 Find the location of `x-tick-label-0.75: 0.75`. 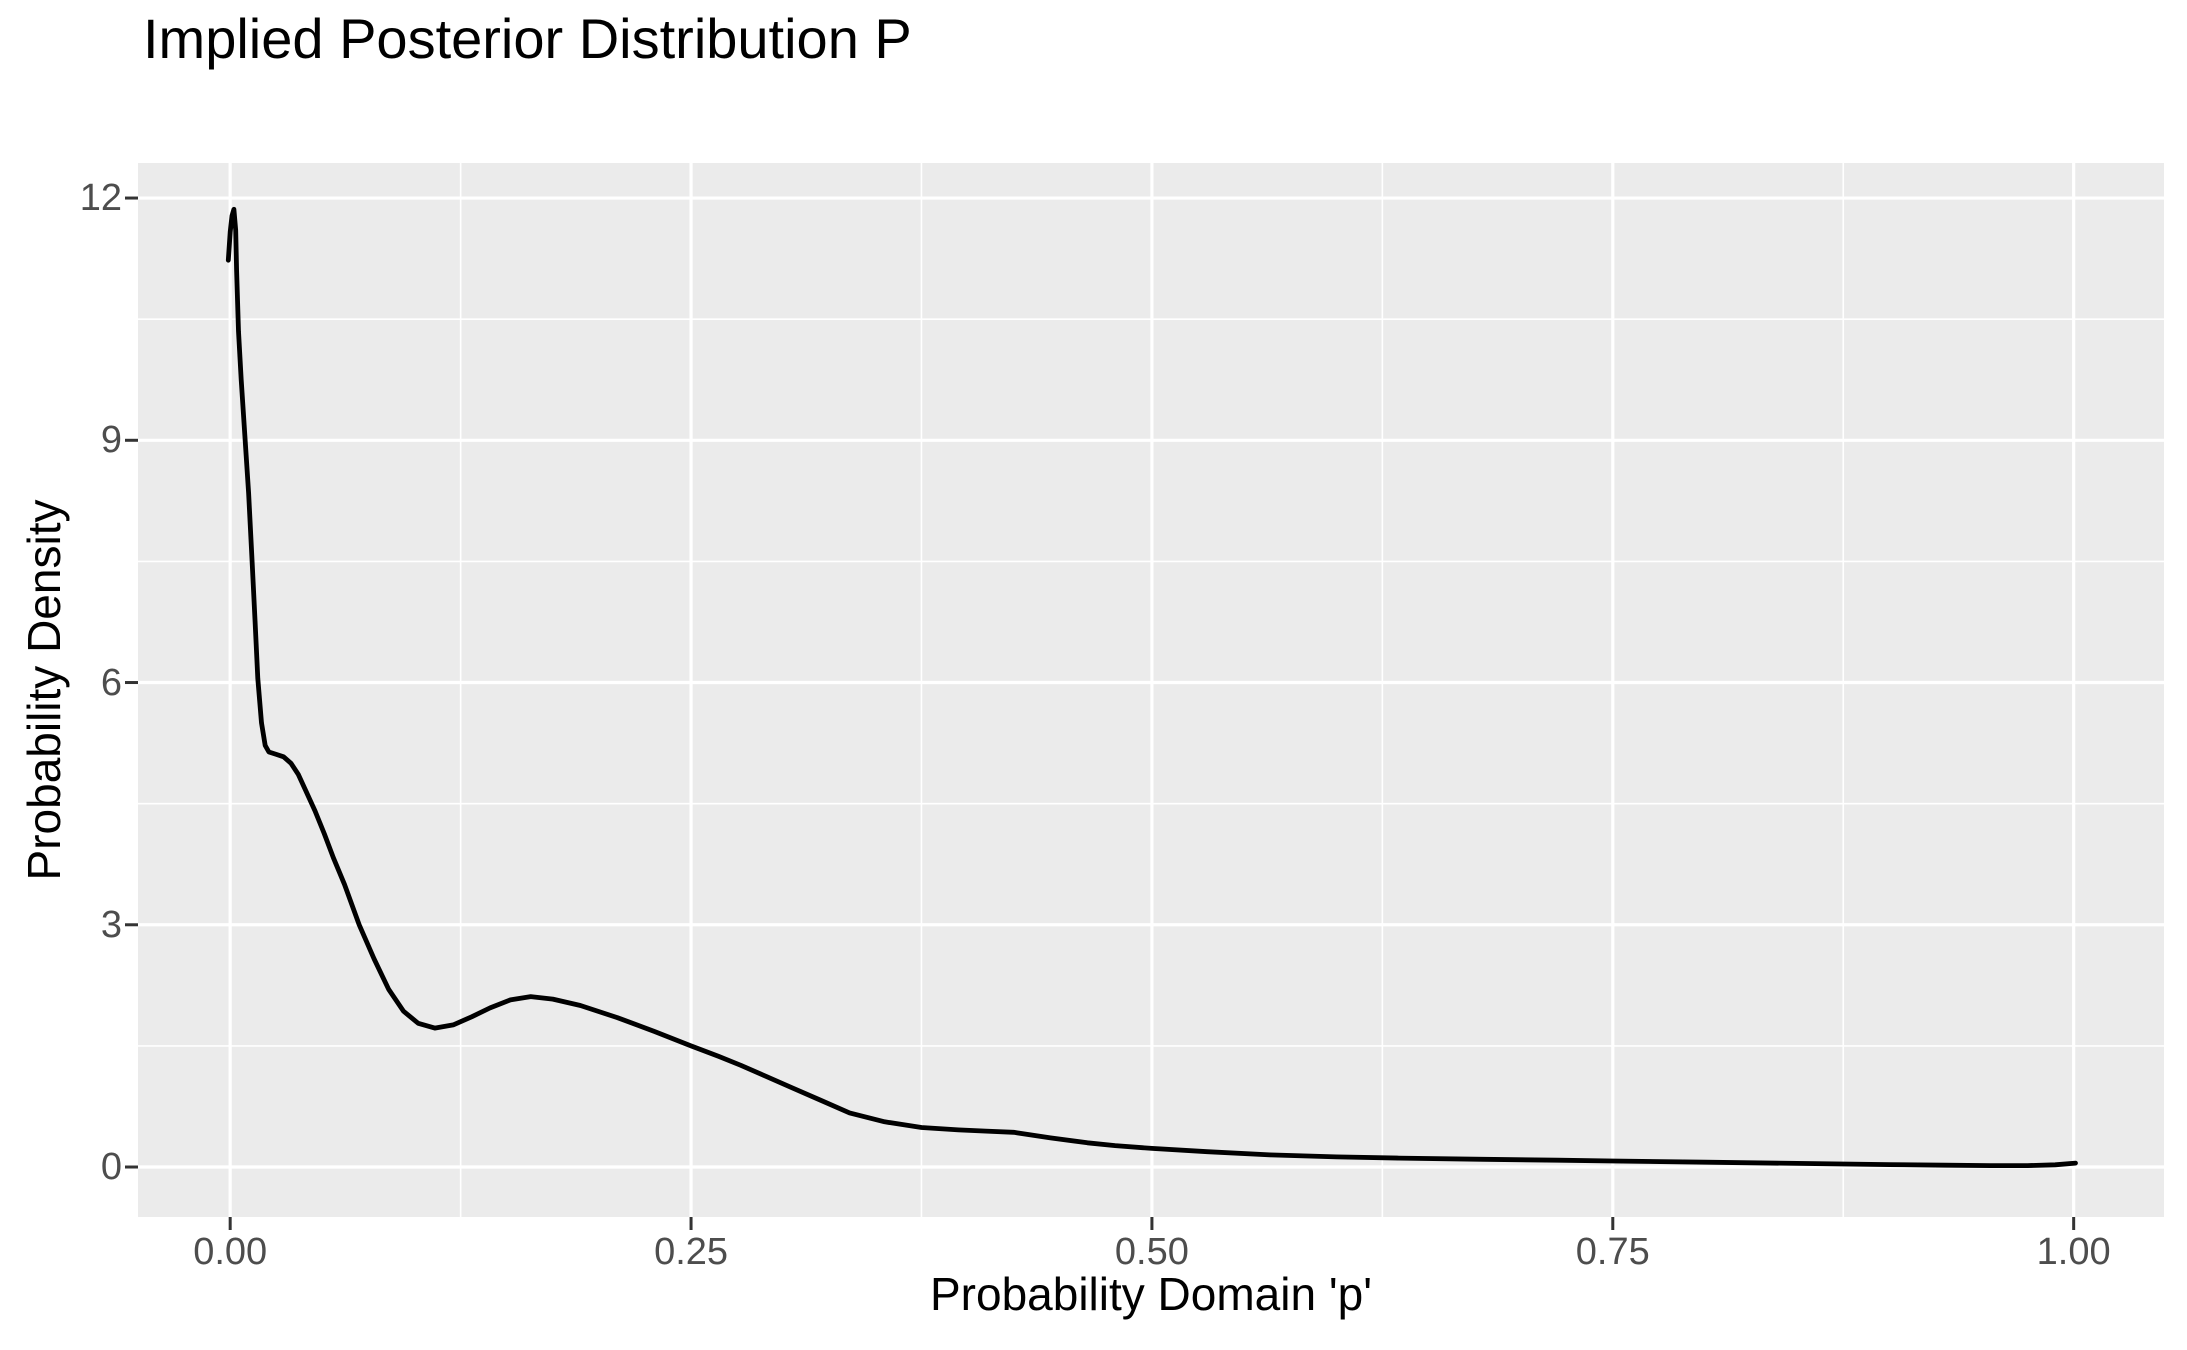

x-tick-label-0.75: 0.75 is located at coordinates (1612, 1252).